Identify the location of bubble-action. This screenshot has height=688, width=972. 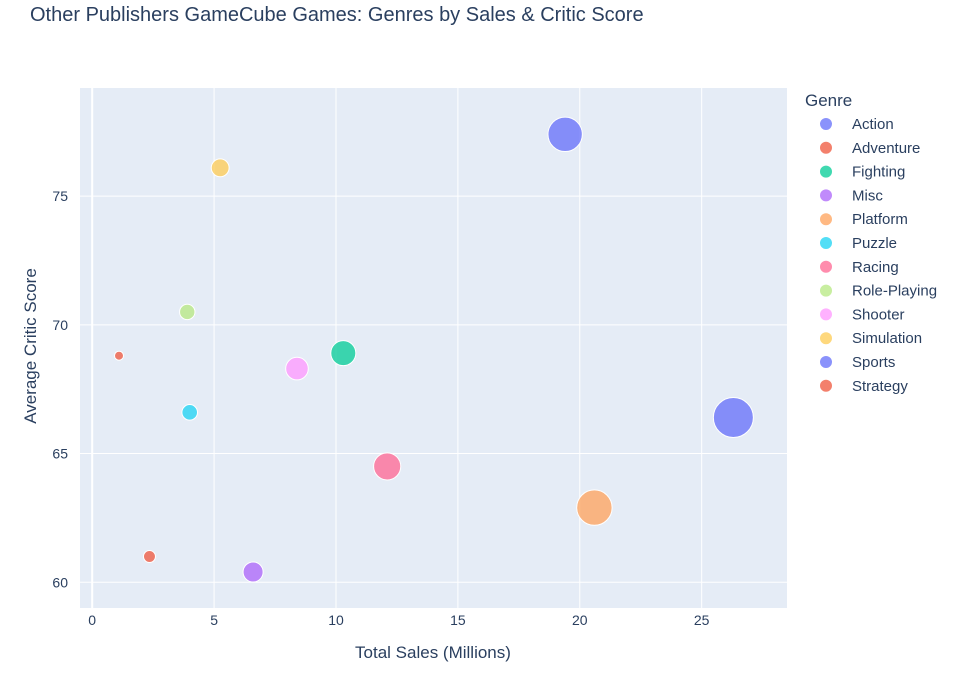
(565, 134).